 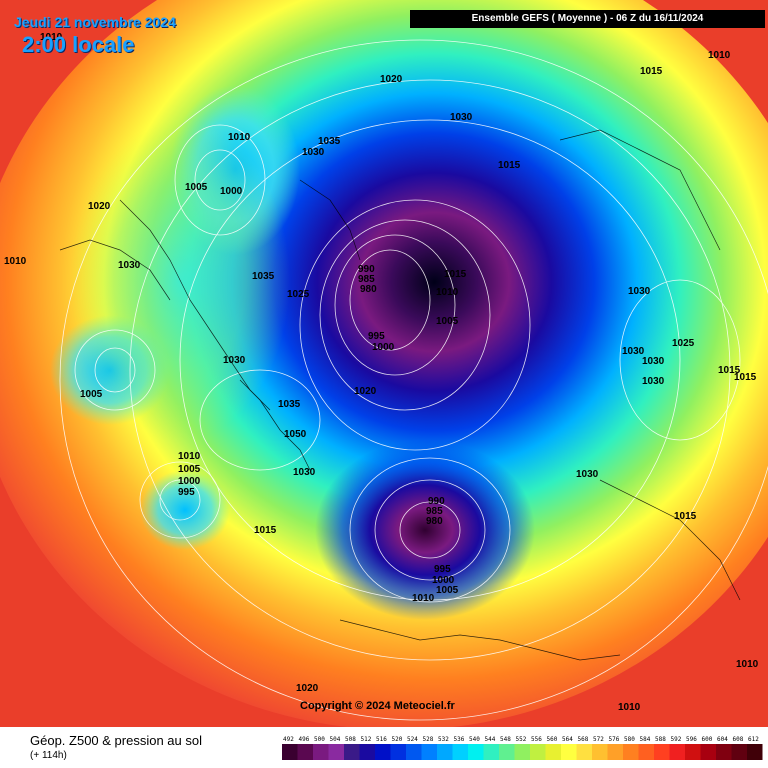 I want to click on svg-text: 980, so click(x=368, y=289).